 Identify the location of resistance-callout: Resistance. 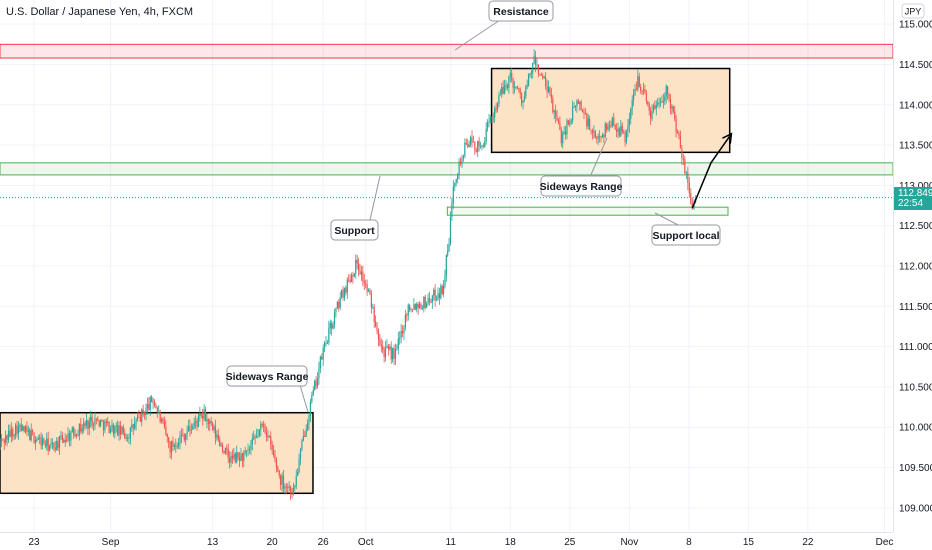
(504, 25).